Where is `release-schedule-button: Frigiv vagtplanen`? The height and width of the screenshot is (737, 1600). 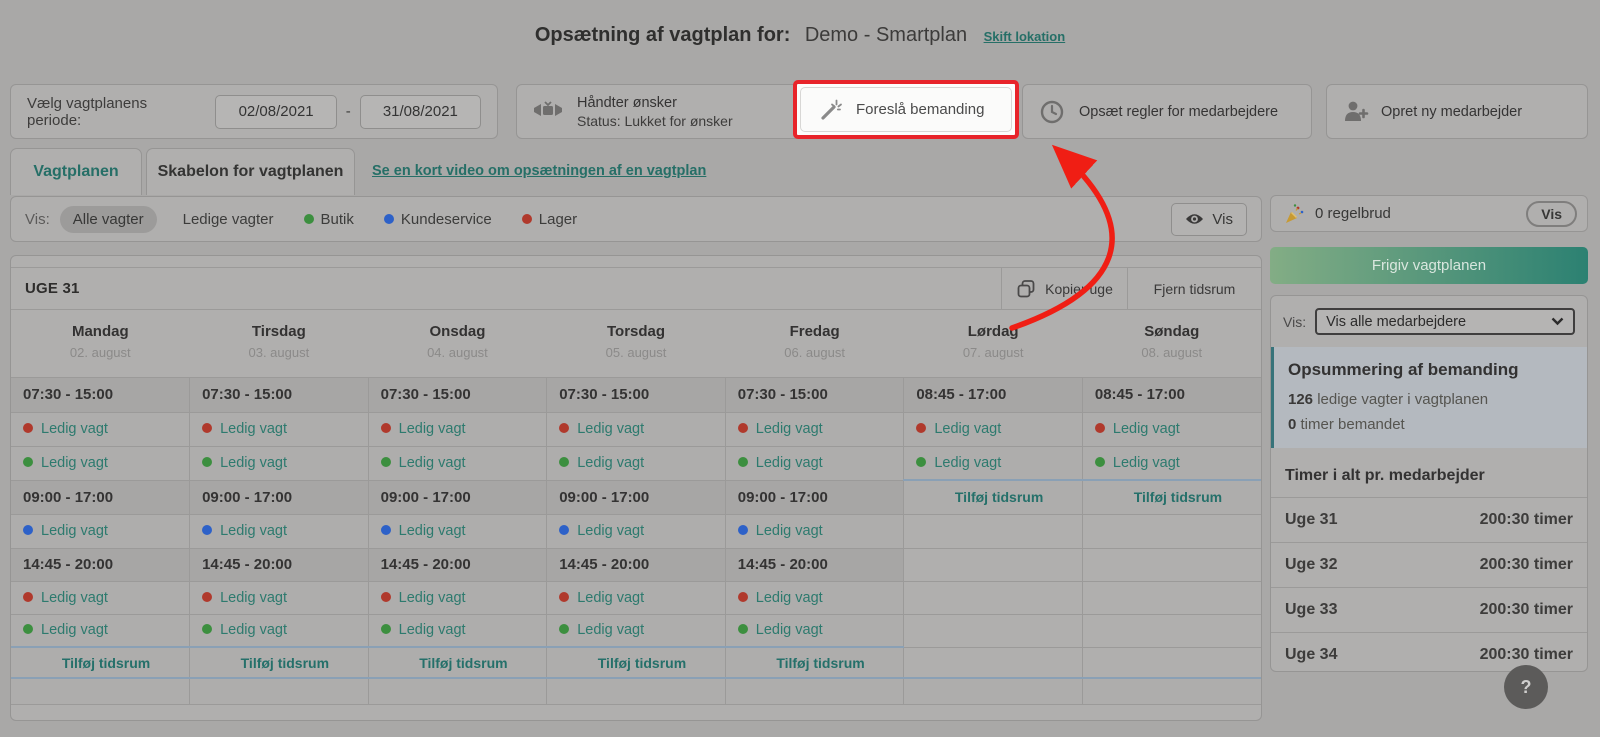 release-schedule-button: Frigiv vagtplanen is located at coordinates (1429, 265).